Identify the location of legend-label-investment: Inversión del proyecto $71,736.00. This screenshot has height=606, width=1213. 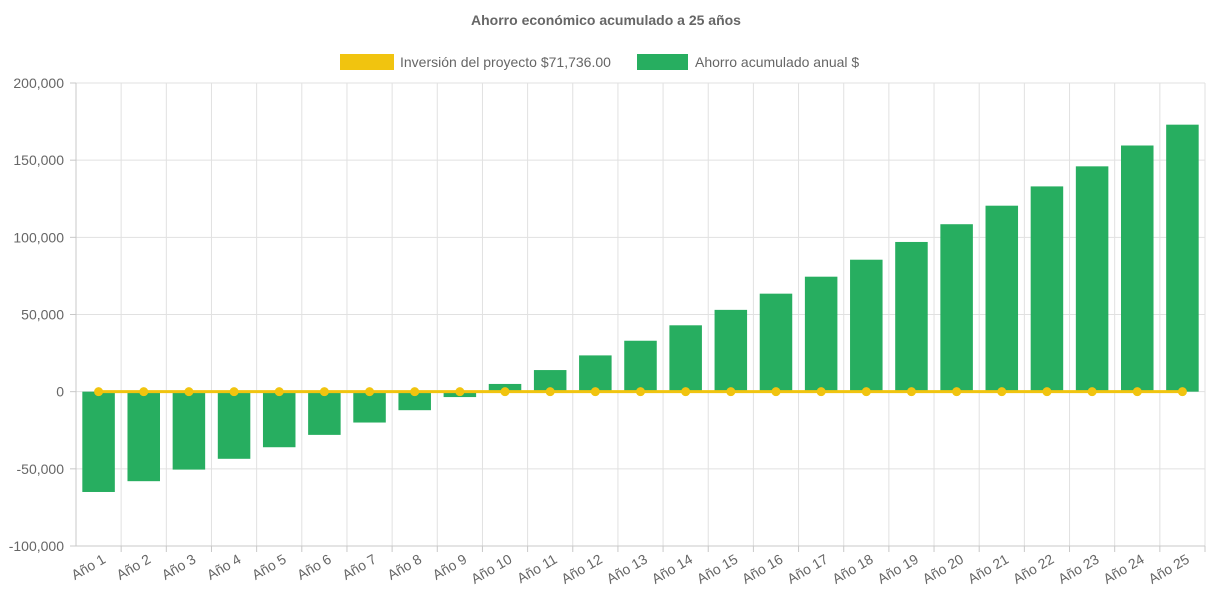
(505, 62).